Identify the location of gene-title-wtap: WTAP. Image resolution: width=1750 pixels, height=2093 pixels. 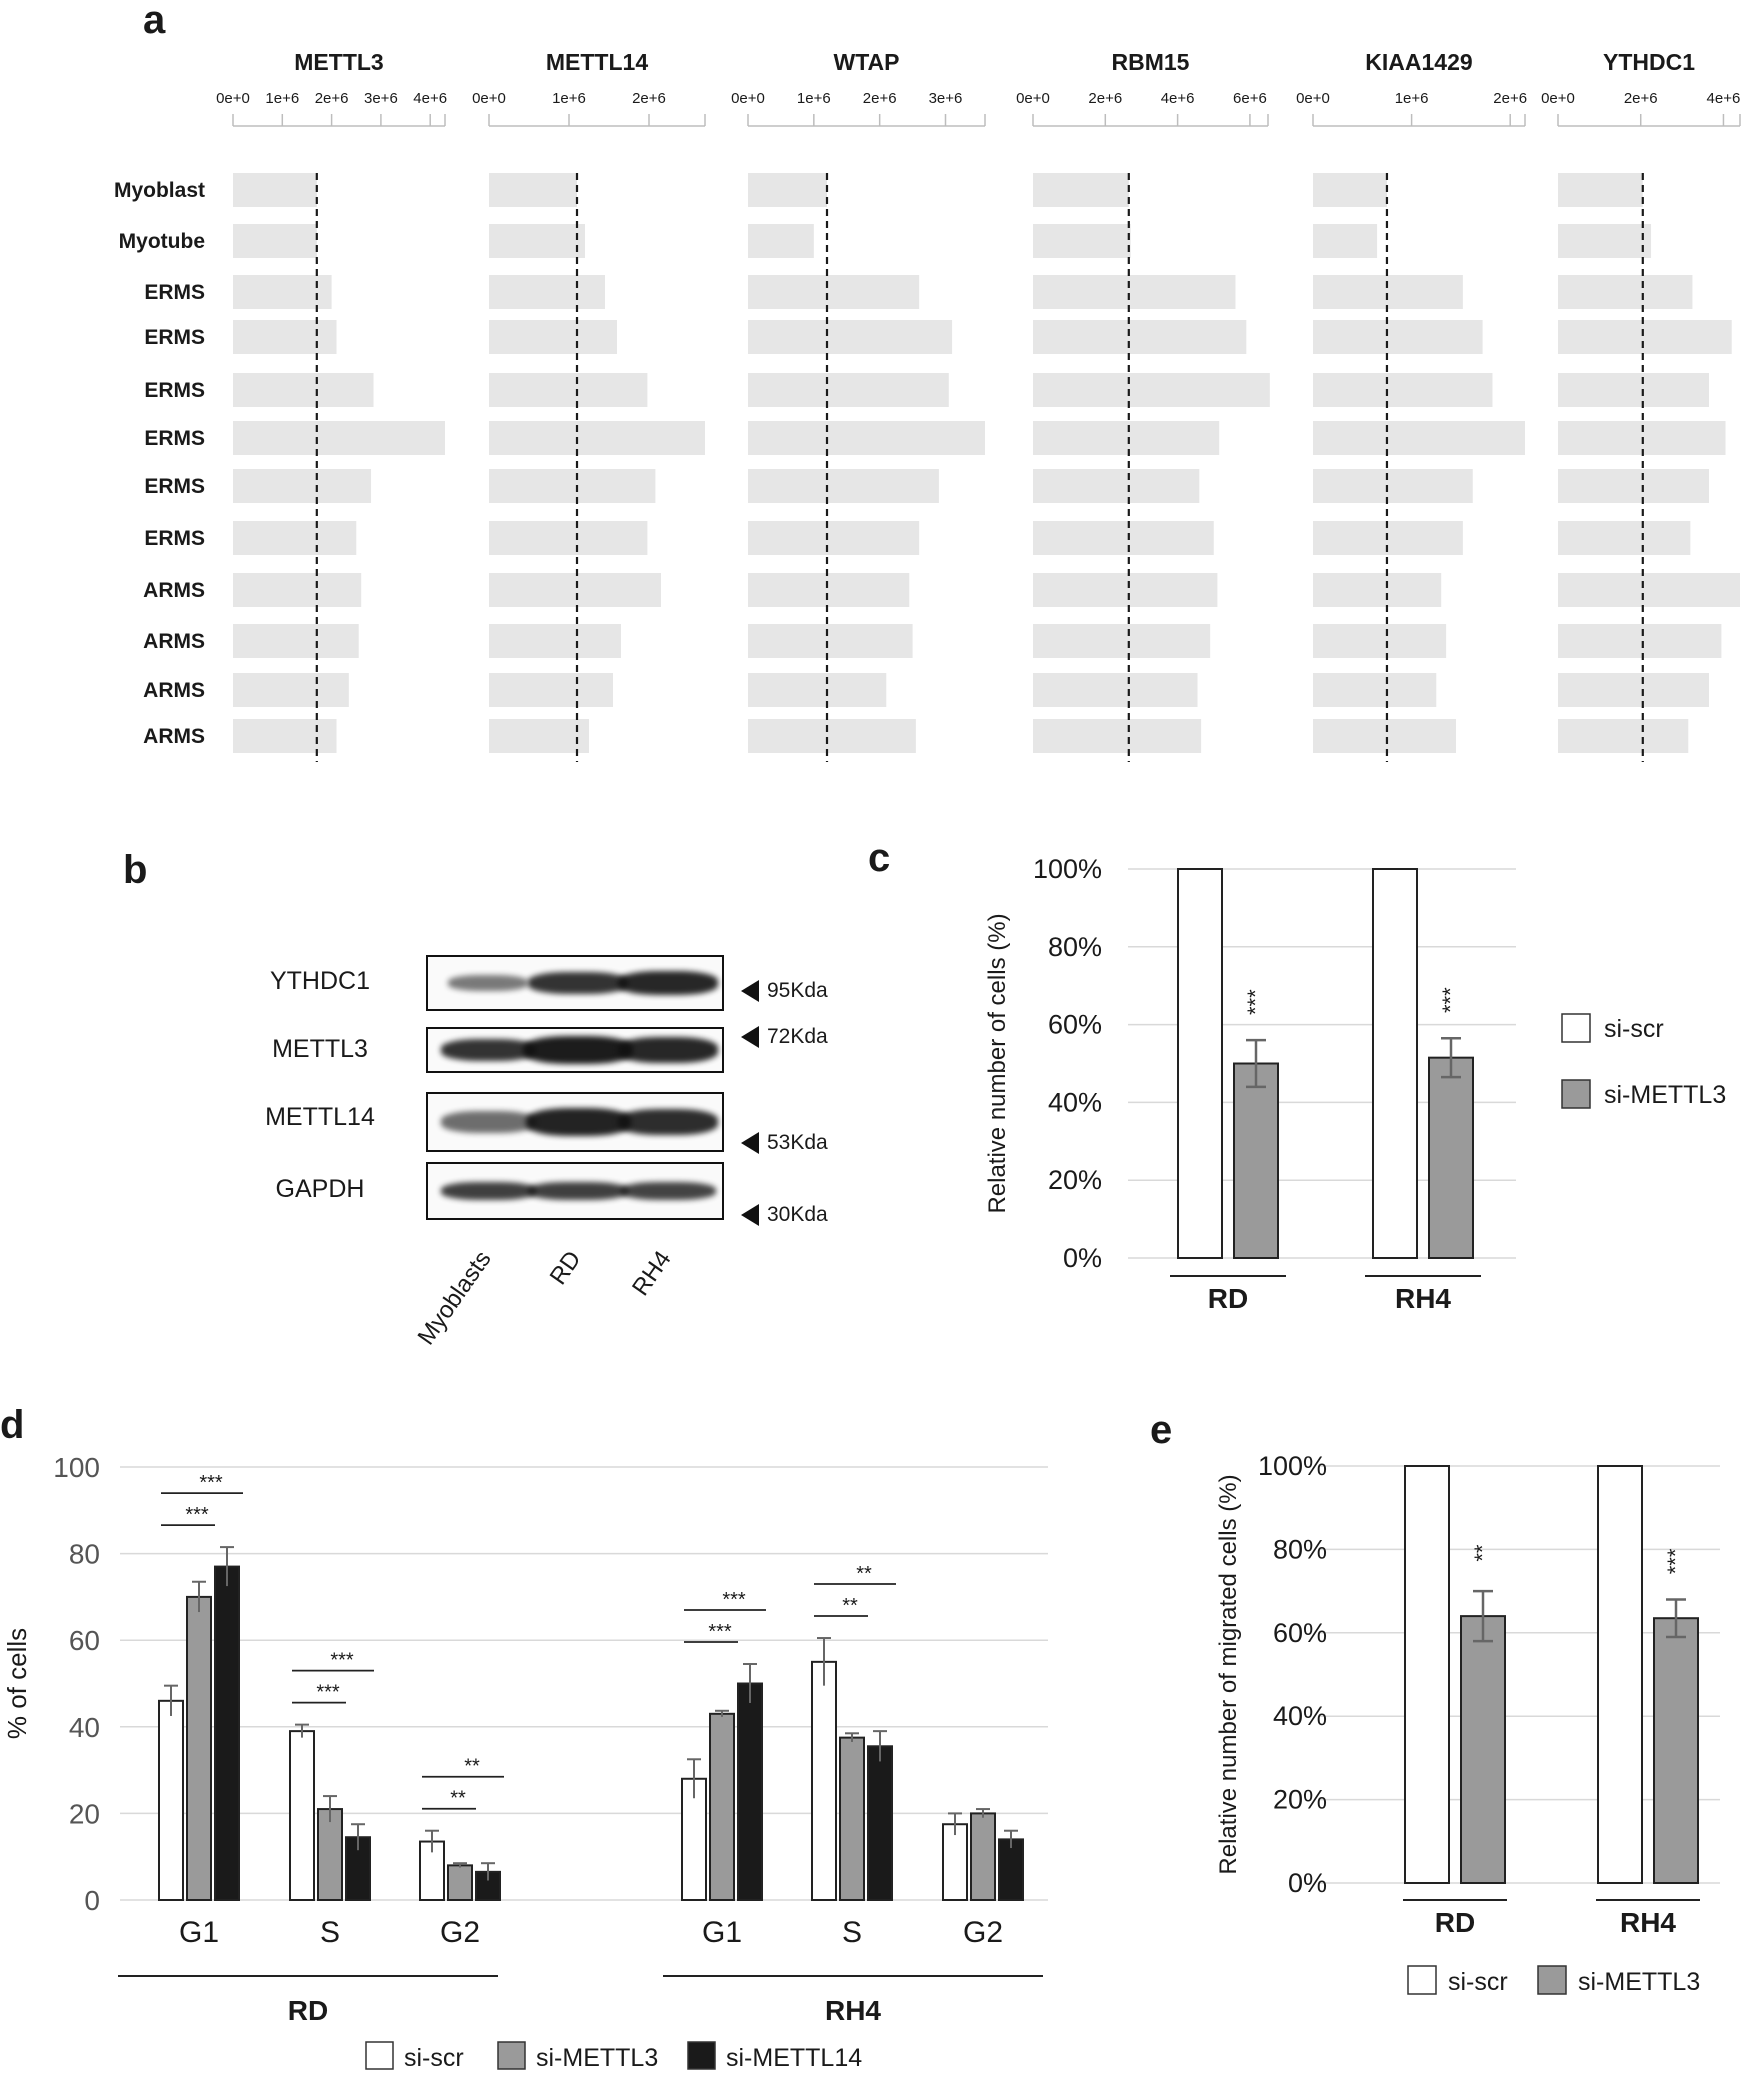
(866, 62).